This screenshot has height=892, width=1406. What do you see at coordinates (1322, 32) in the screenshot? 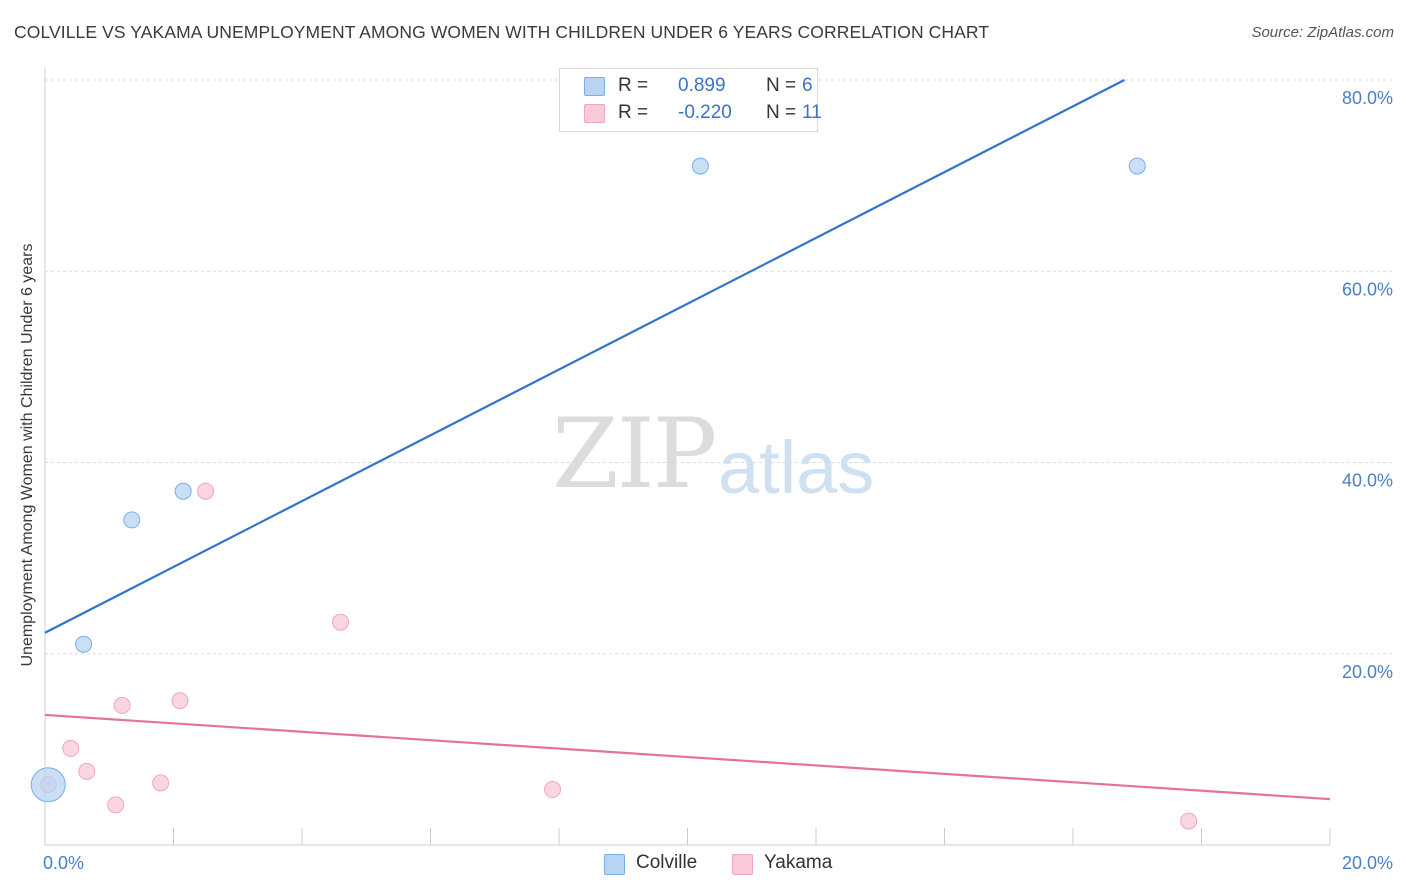
I see `source-label: Source: ZipAtlas.com` at bounding box center [1322, 32].